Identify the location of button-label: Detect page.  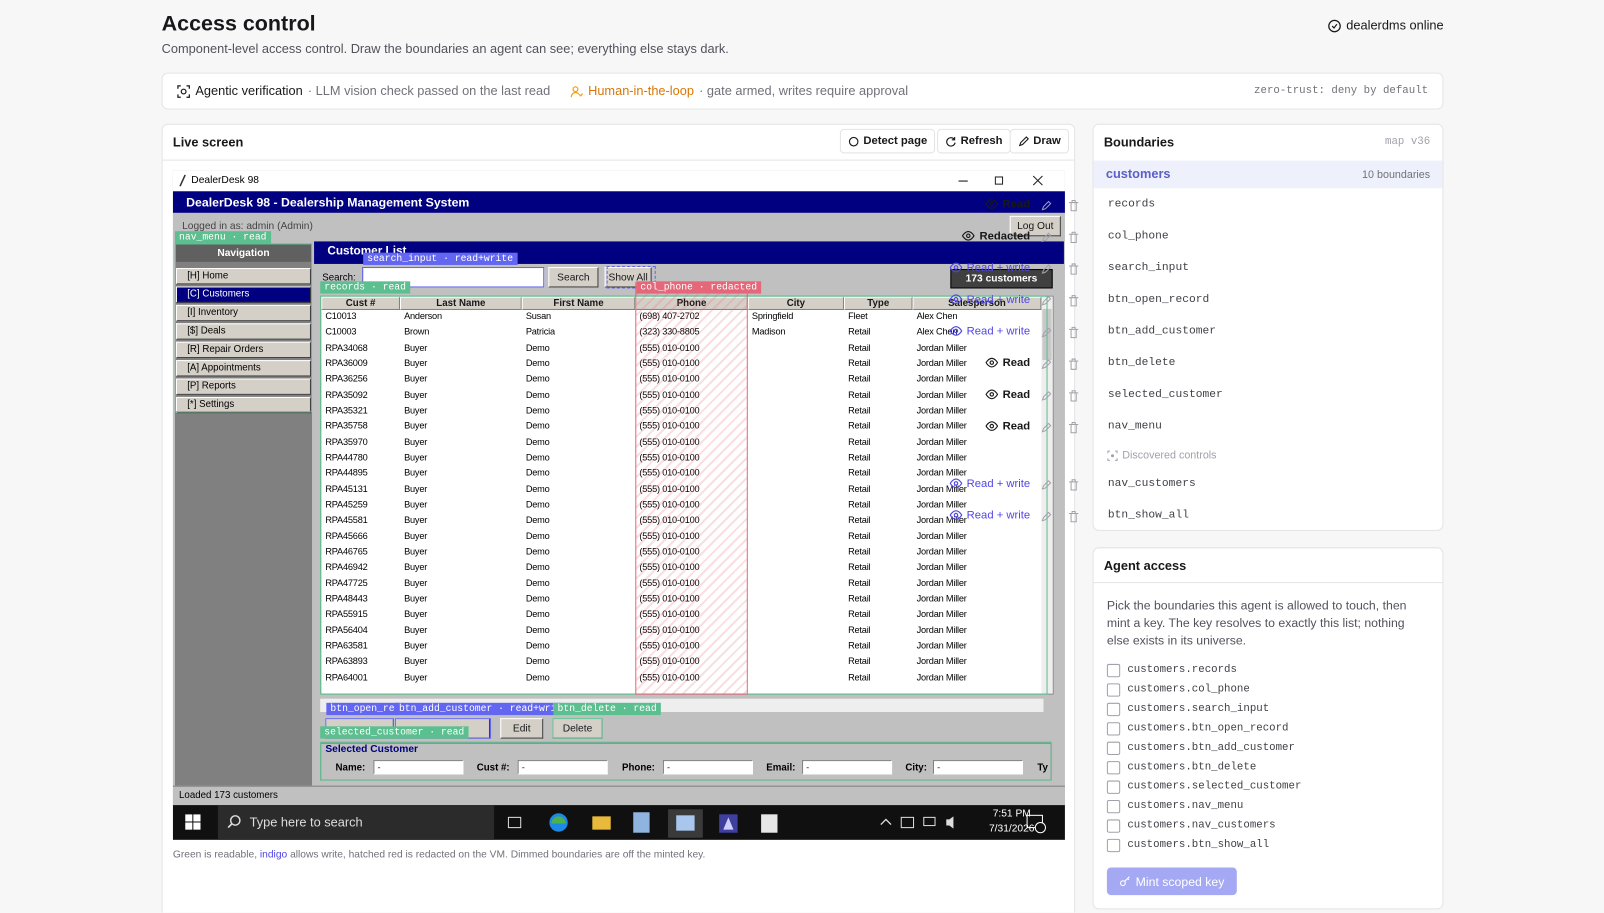
(895, 141).